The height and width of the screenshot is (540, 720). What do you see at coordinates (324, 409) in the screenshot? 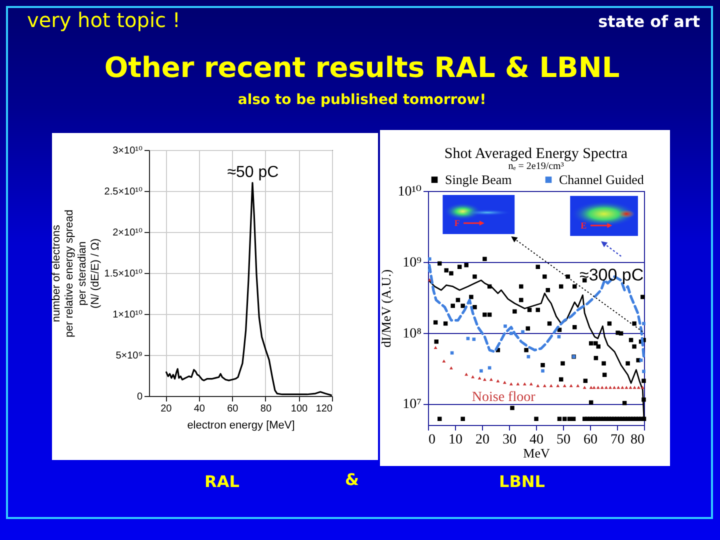
I see `x-tick-label: 120` at bounding box center [324, 409].